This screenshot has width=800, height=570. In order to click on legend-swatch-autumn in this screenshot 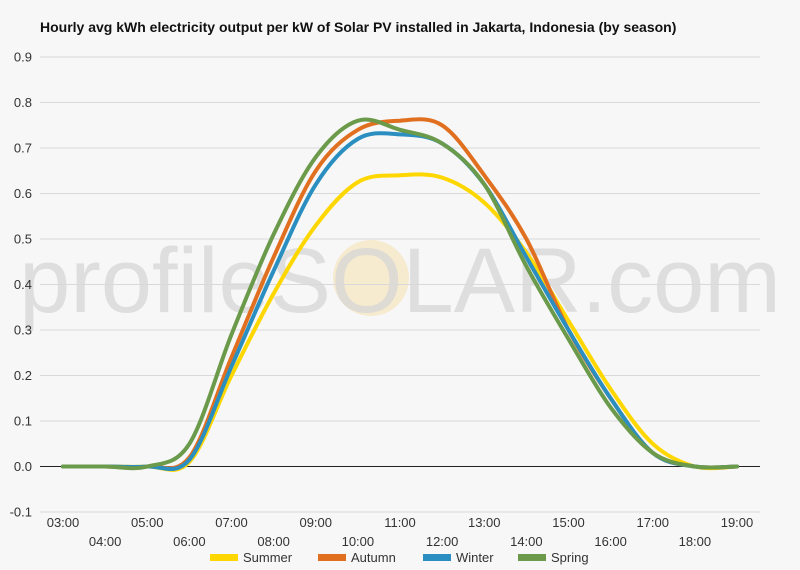, I will do `click(332, 557)`.